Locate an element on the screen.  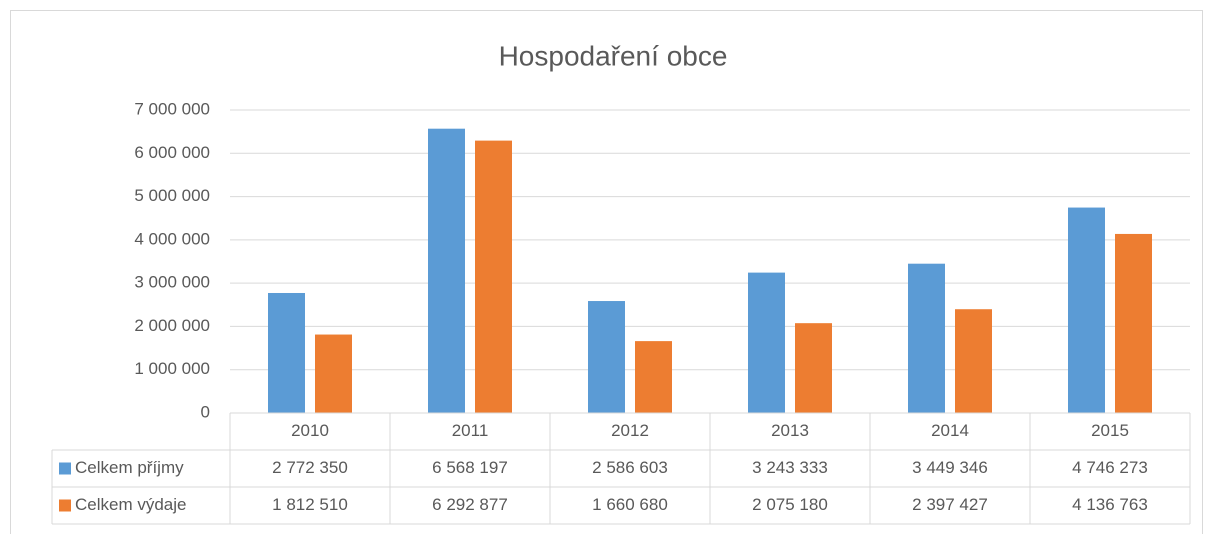
table-cell: 6 292 877 is located at coordinates (470, 504).